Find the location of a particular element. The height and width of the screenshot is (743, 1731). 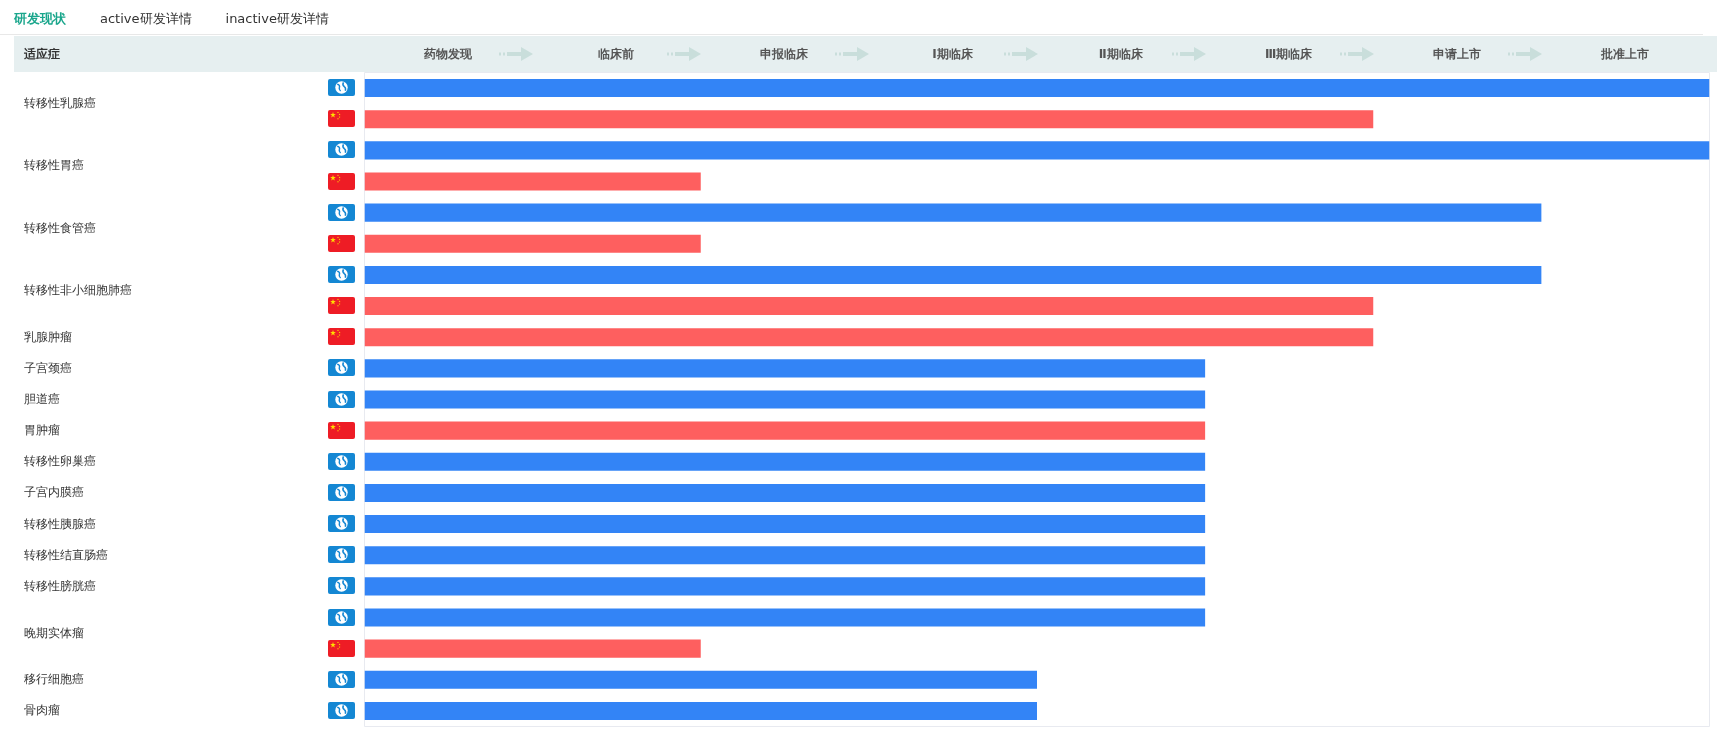

y-tick-label: 胆道癌 is located at coordinates (42, 399).